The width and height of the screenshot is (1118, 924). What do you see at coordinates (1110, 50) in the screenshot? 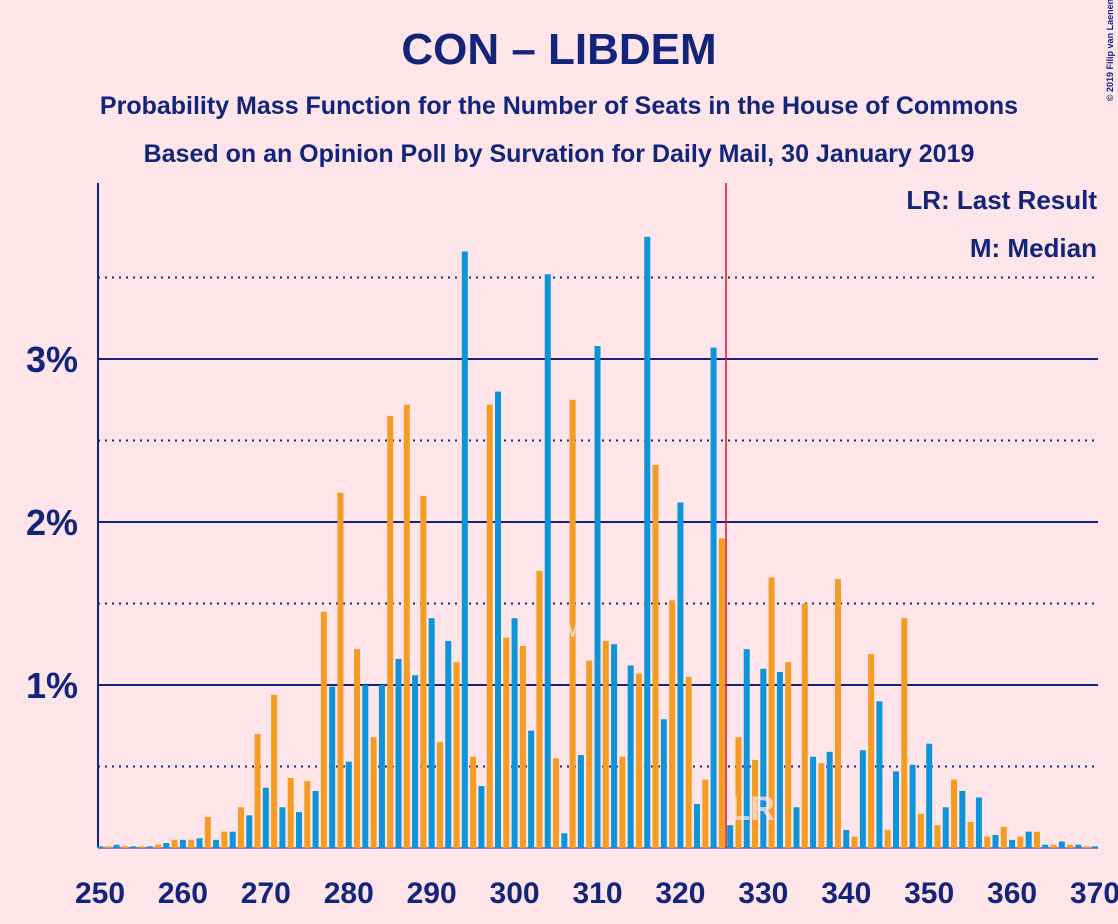
I see `credit: © 2019 Filip van Laenen` at bounding box center [1110, 50].